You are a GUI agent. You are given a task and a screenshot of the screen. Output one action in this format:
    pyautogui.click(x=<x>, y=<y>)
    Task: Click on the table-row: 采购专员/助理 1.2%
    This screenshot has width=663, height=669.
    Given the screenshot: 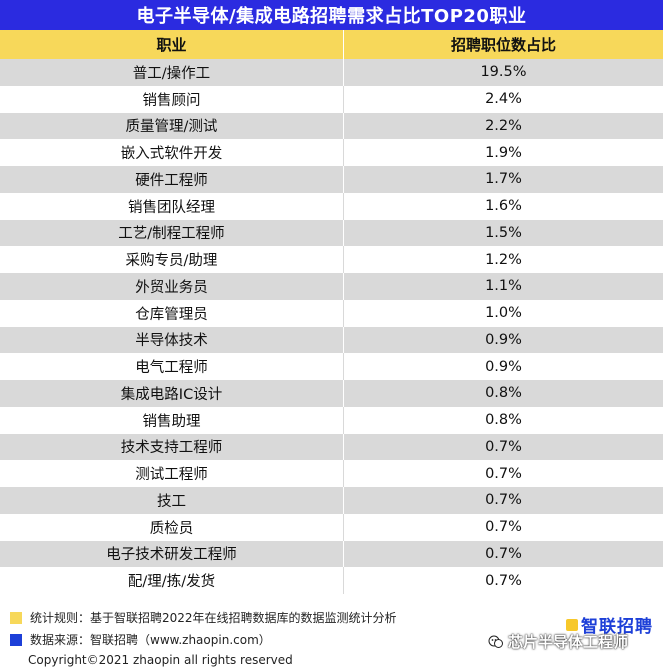 What is the action you would take?
    pyautogui.click(x=331, y=259)
    